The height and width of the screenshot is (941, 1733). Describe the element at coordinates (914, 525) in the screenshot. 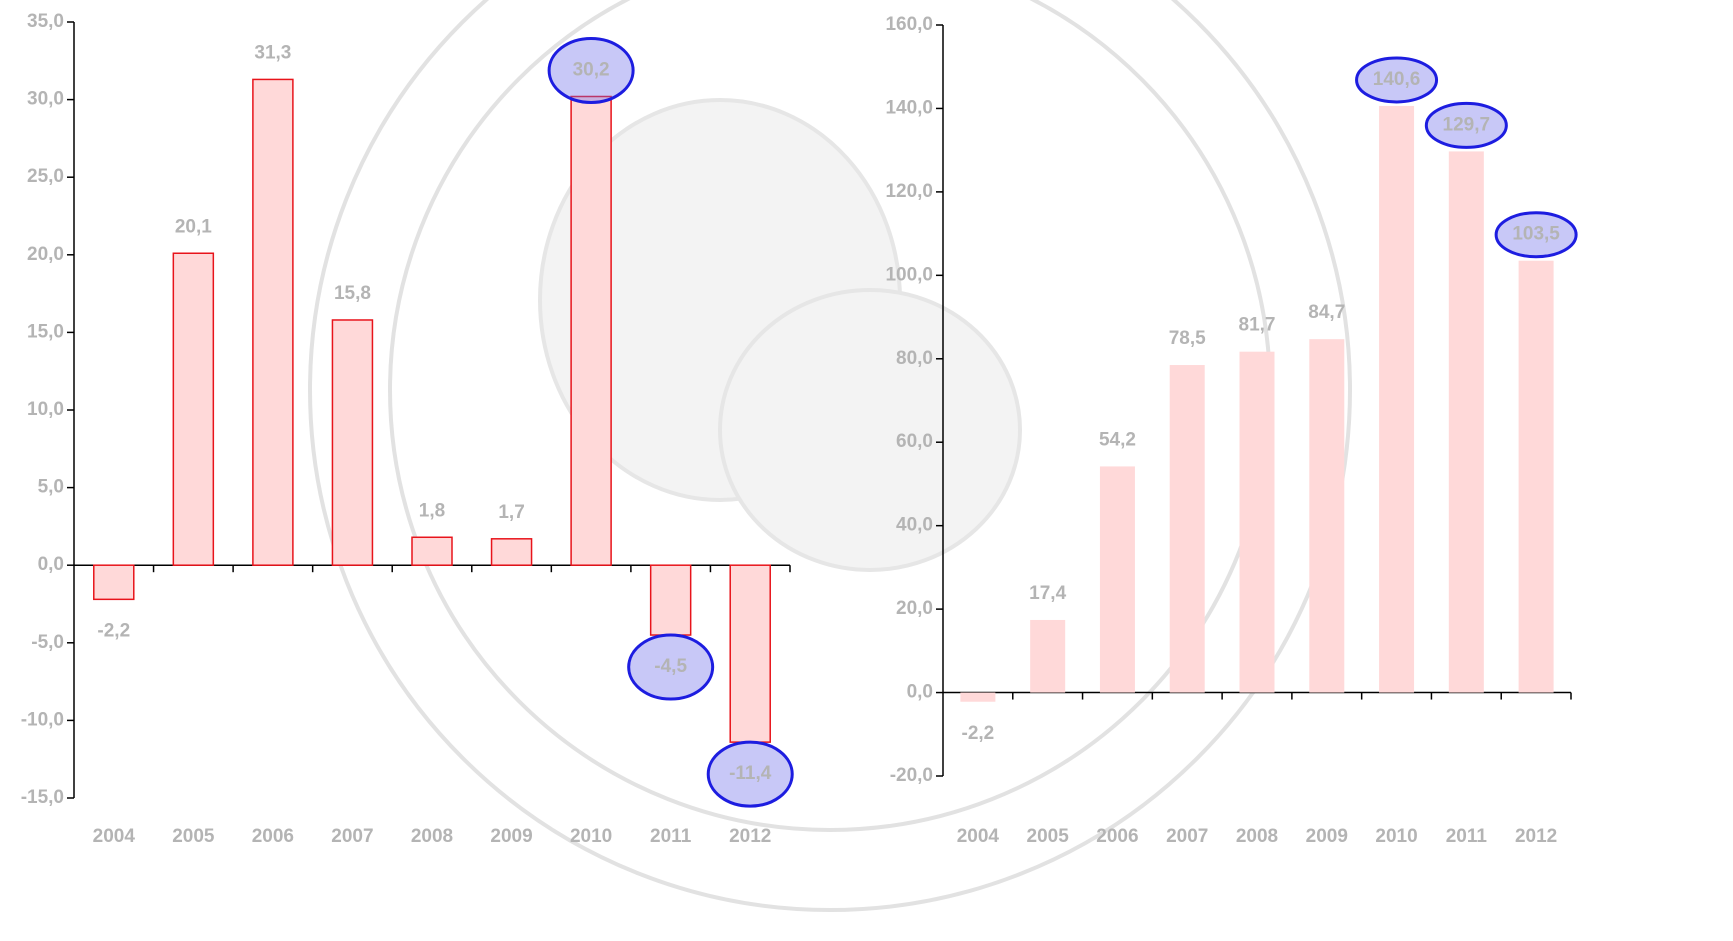

I see `y-tick-label: 40,0` at that location.